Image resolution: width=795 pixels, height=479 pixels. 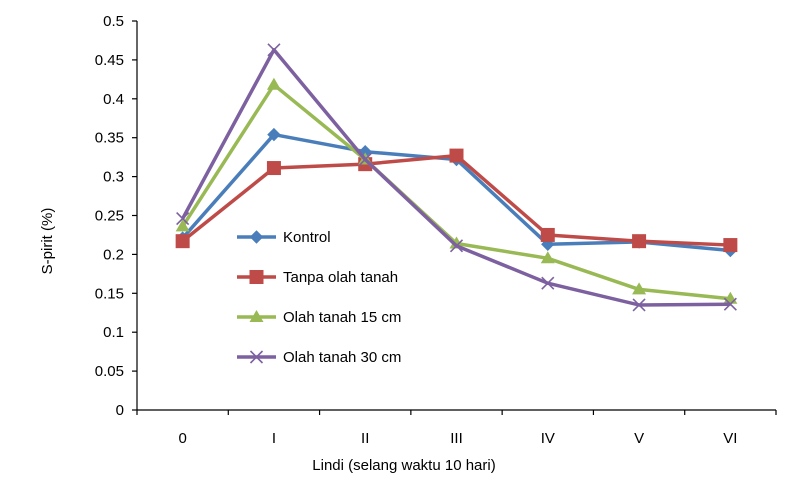 I want to click on y-tick-label: 0.2, so click(x=113, y=254).